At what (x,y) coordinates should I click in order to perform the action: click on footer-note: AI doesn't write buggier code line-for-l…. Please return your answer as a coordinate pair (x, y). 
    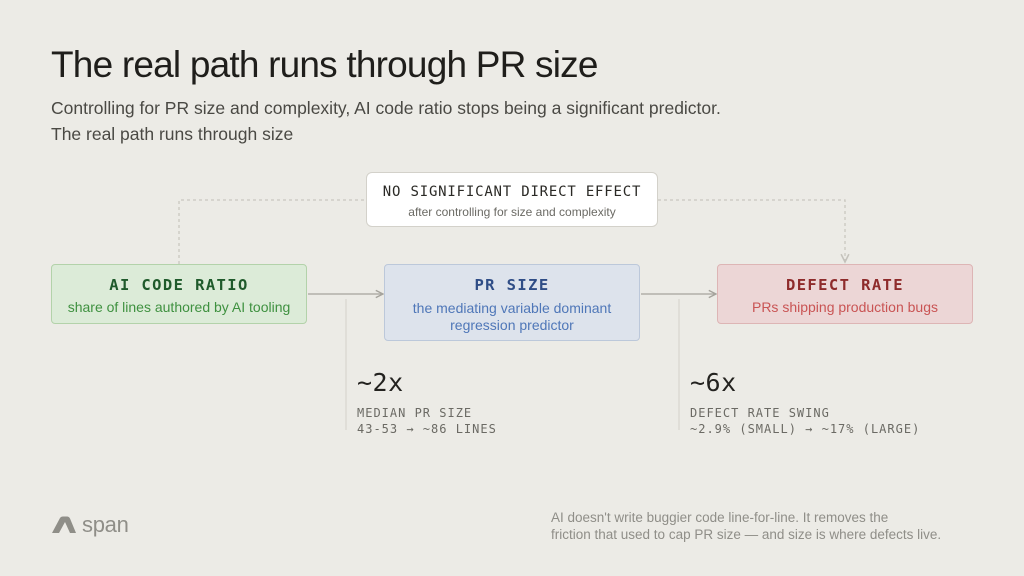
    Looking at the image, I should click on (771, 526).